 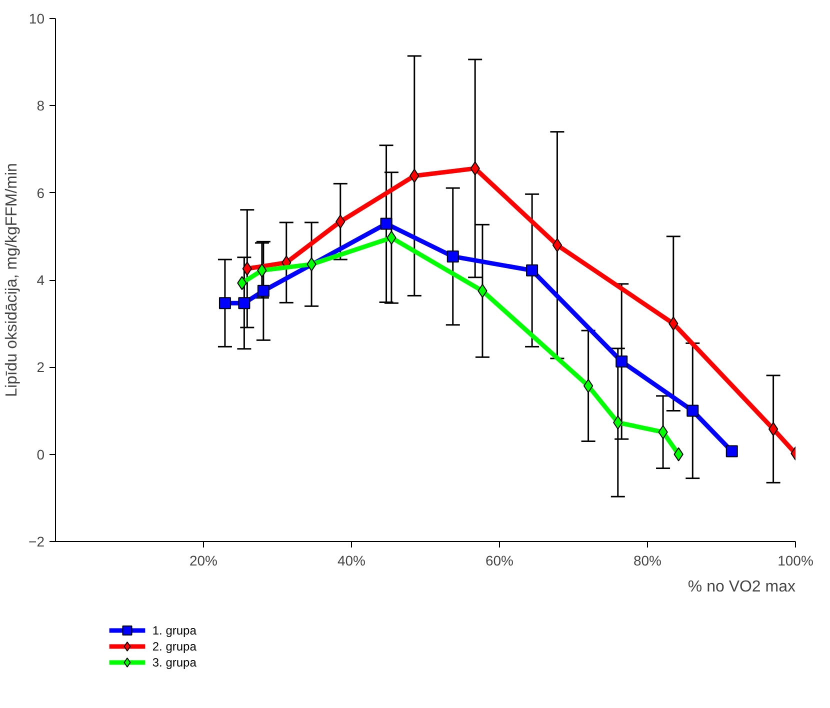 I want to click on x-tick-label: 80%, so click(x=647, y=560).